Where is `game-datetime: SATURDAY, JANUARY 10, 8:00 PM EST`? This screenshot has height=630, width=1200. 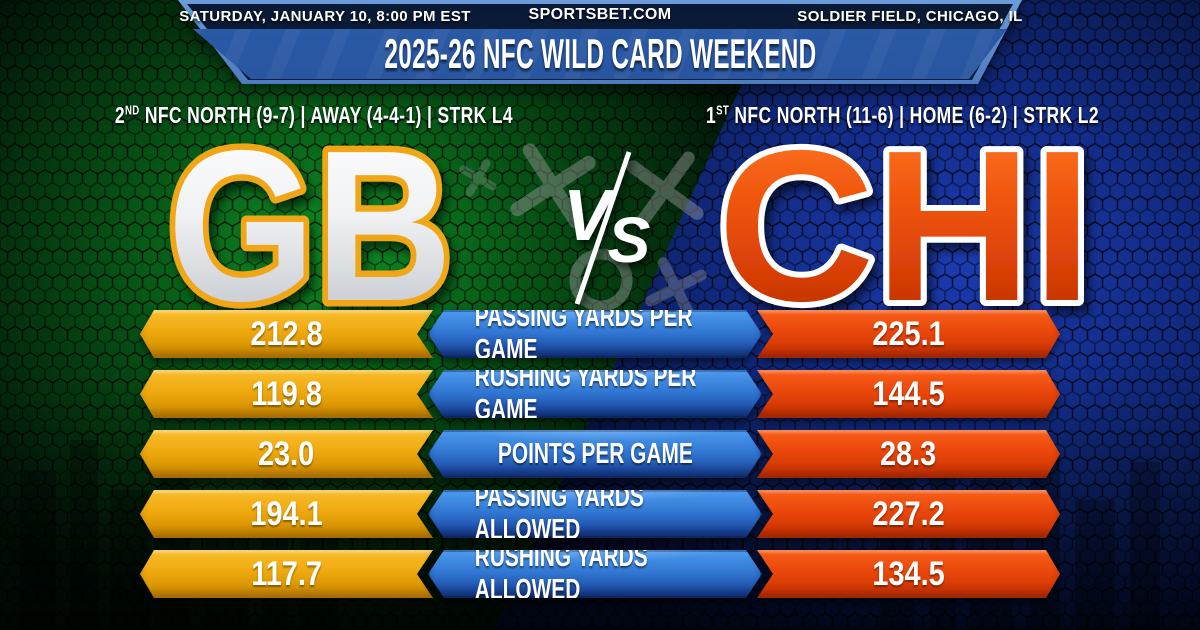 game-datetime: SATURDAY, JANUARY 10, 8:00 PM EST is located at coordinates (325, 16).